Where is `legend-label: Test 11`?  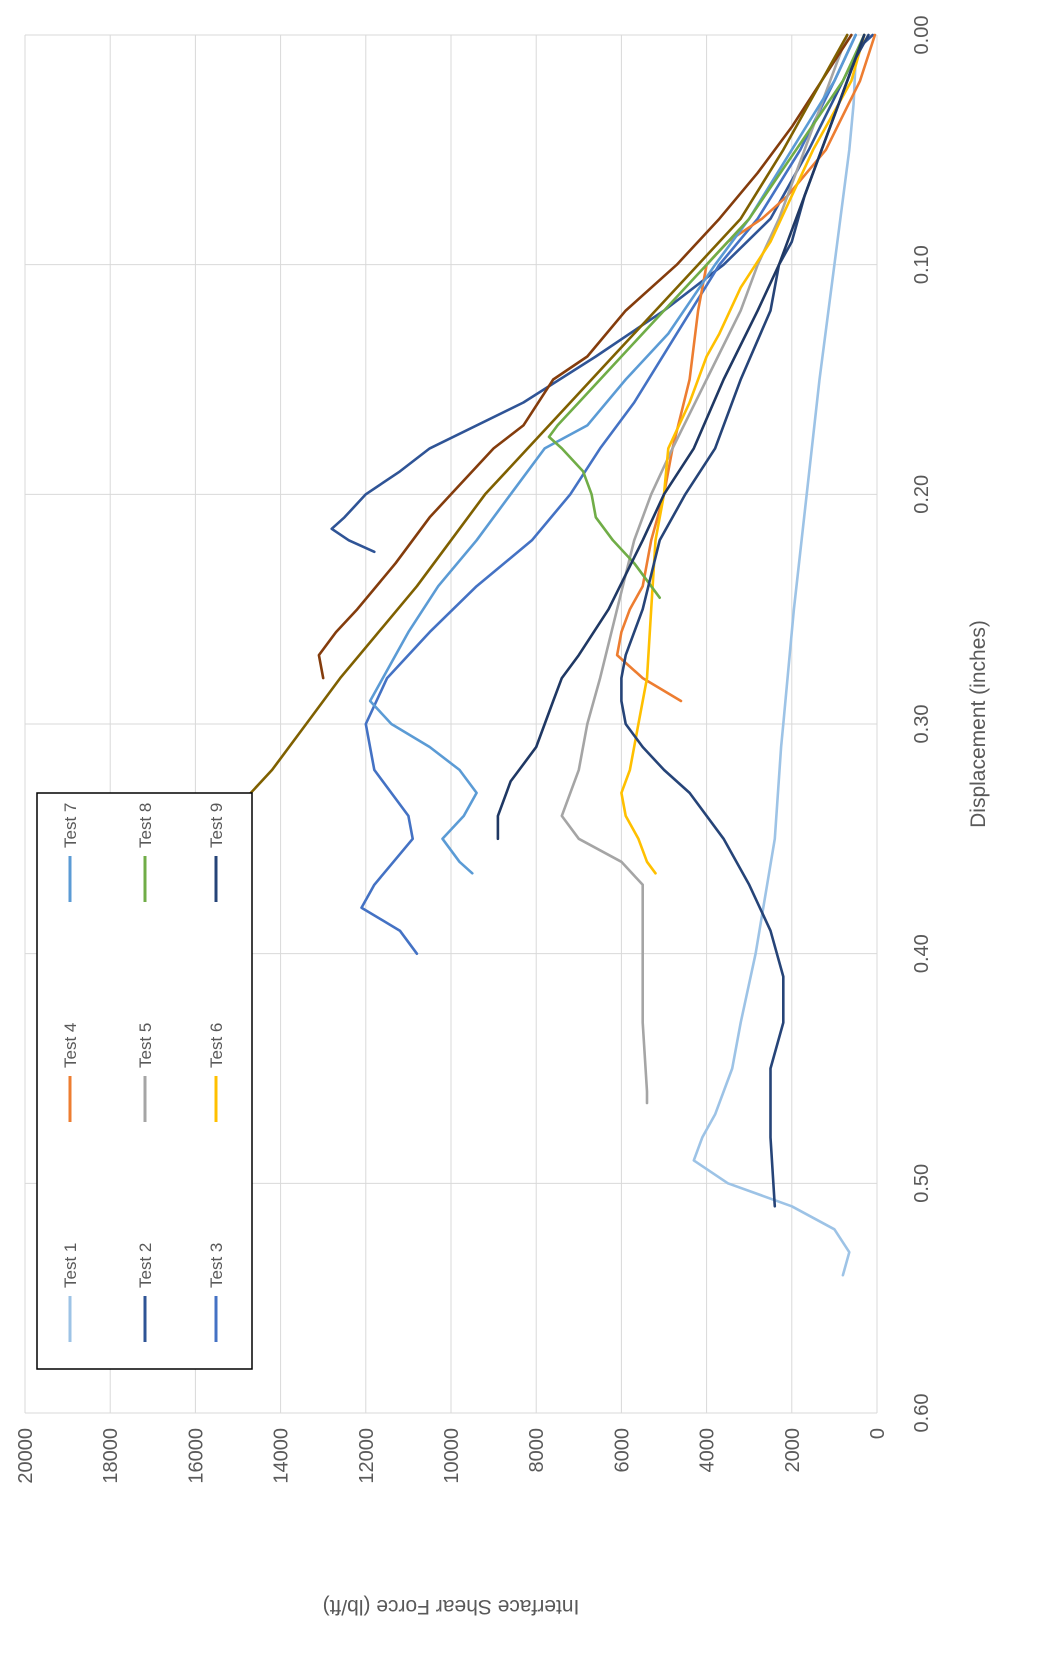
legend-label: Test 11 is located at coordinates (27, 2).